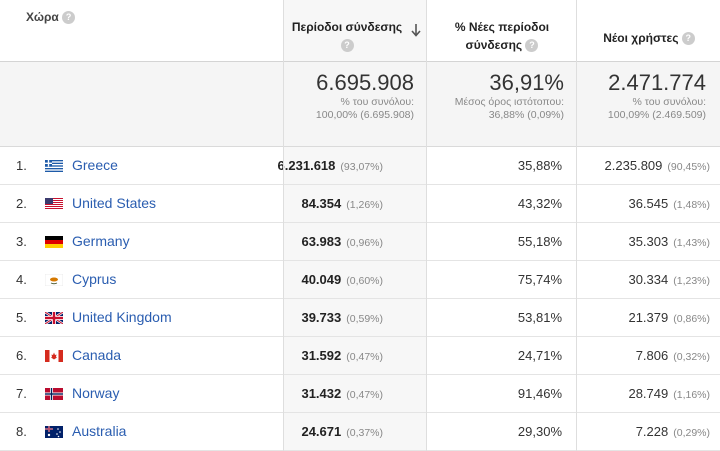 The image size is (720, 451). What do you see at coordinates (648, 279) in the screenshot?
I see `new-users-value: 30.334` at bounding box center [648, 279].